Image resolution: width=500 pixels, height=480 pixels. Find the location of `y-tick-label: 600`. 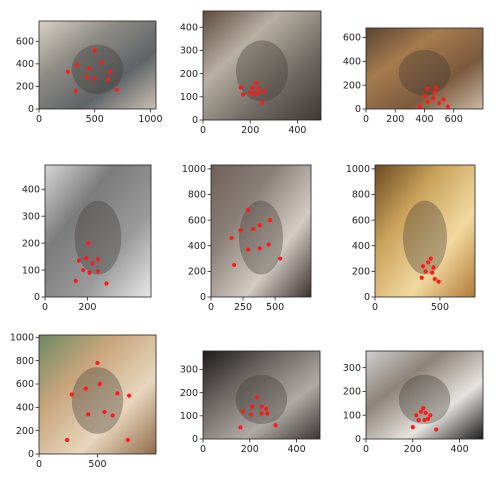

y-tick-label: 600 is located at coordinates (352, 38).